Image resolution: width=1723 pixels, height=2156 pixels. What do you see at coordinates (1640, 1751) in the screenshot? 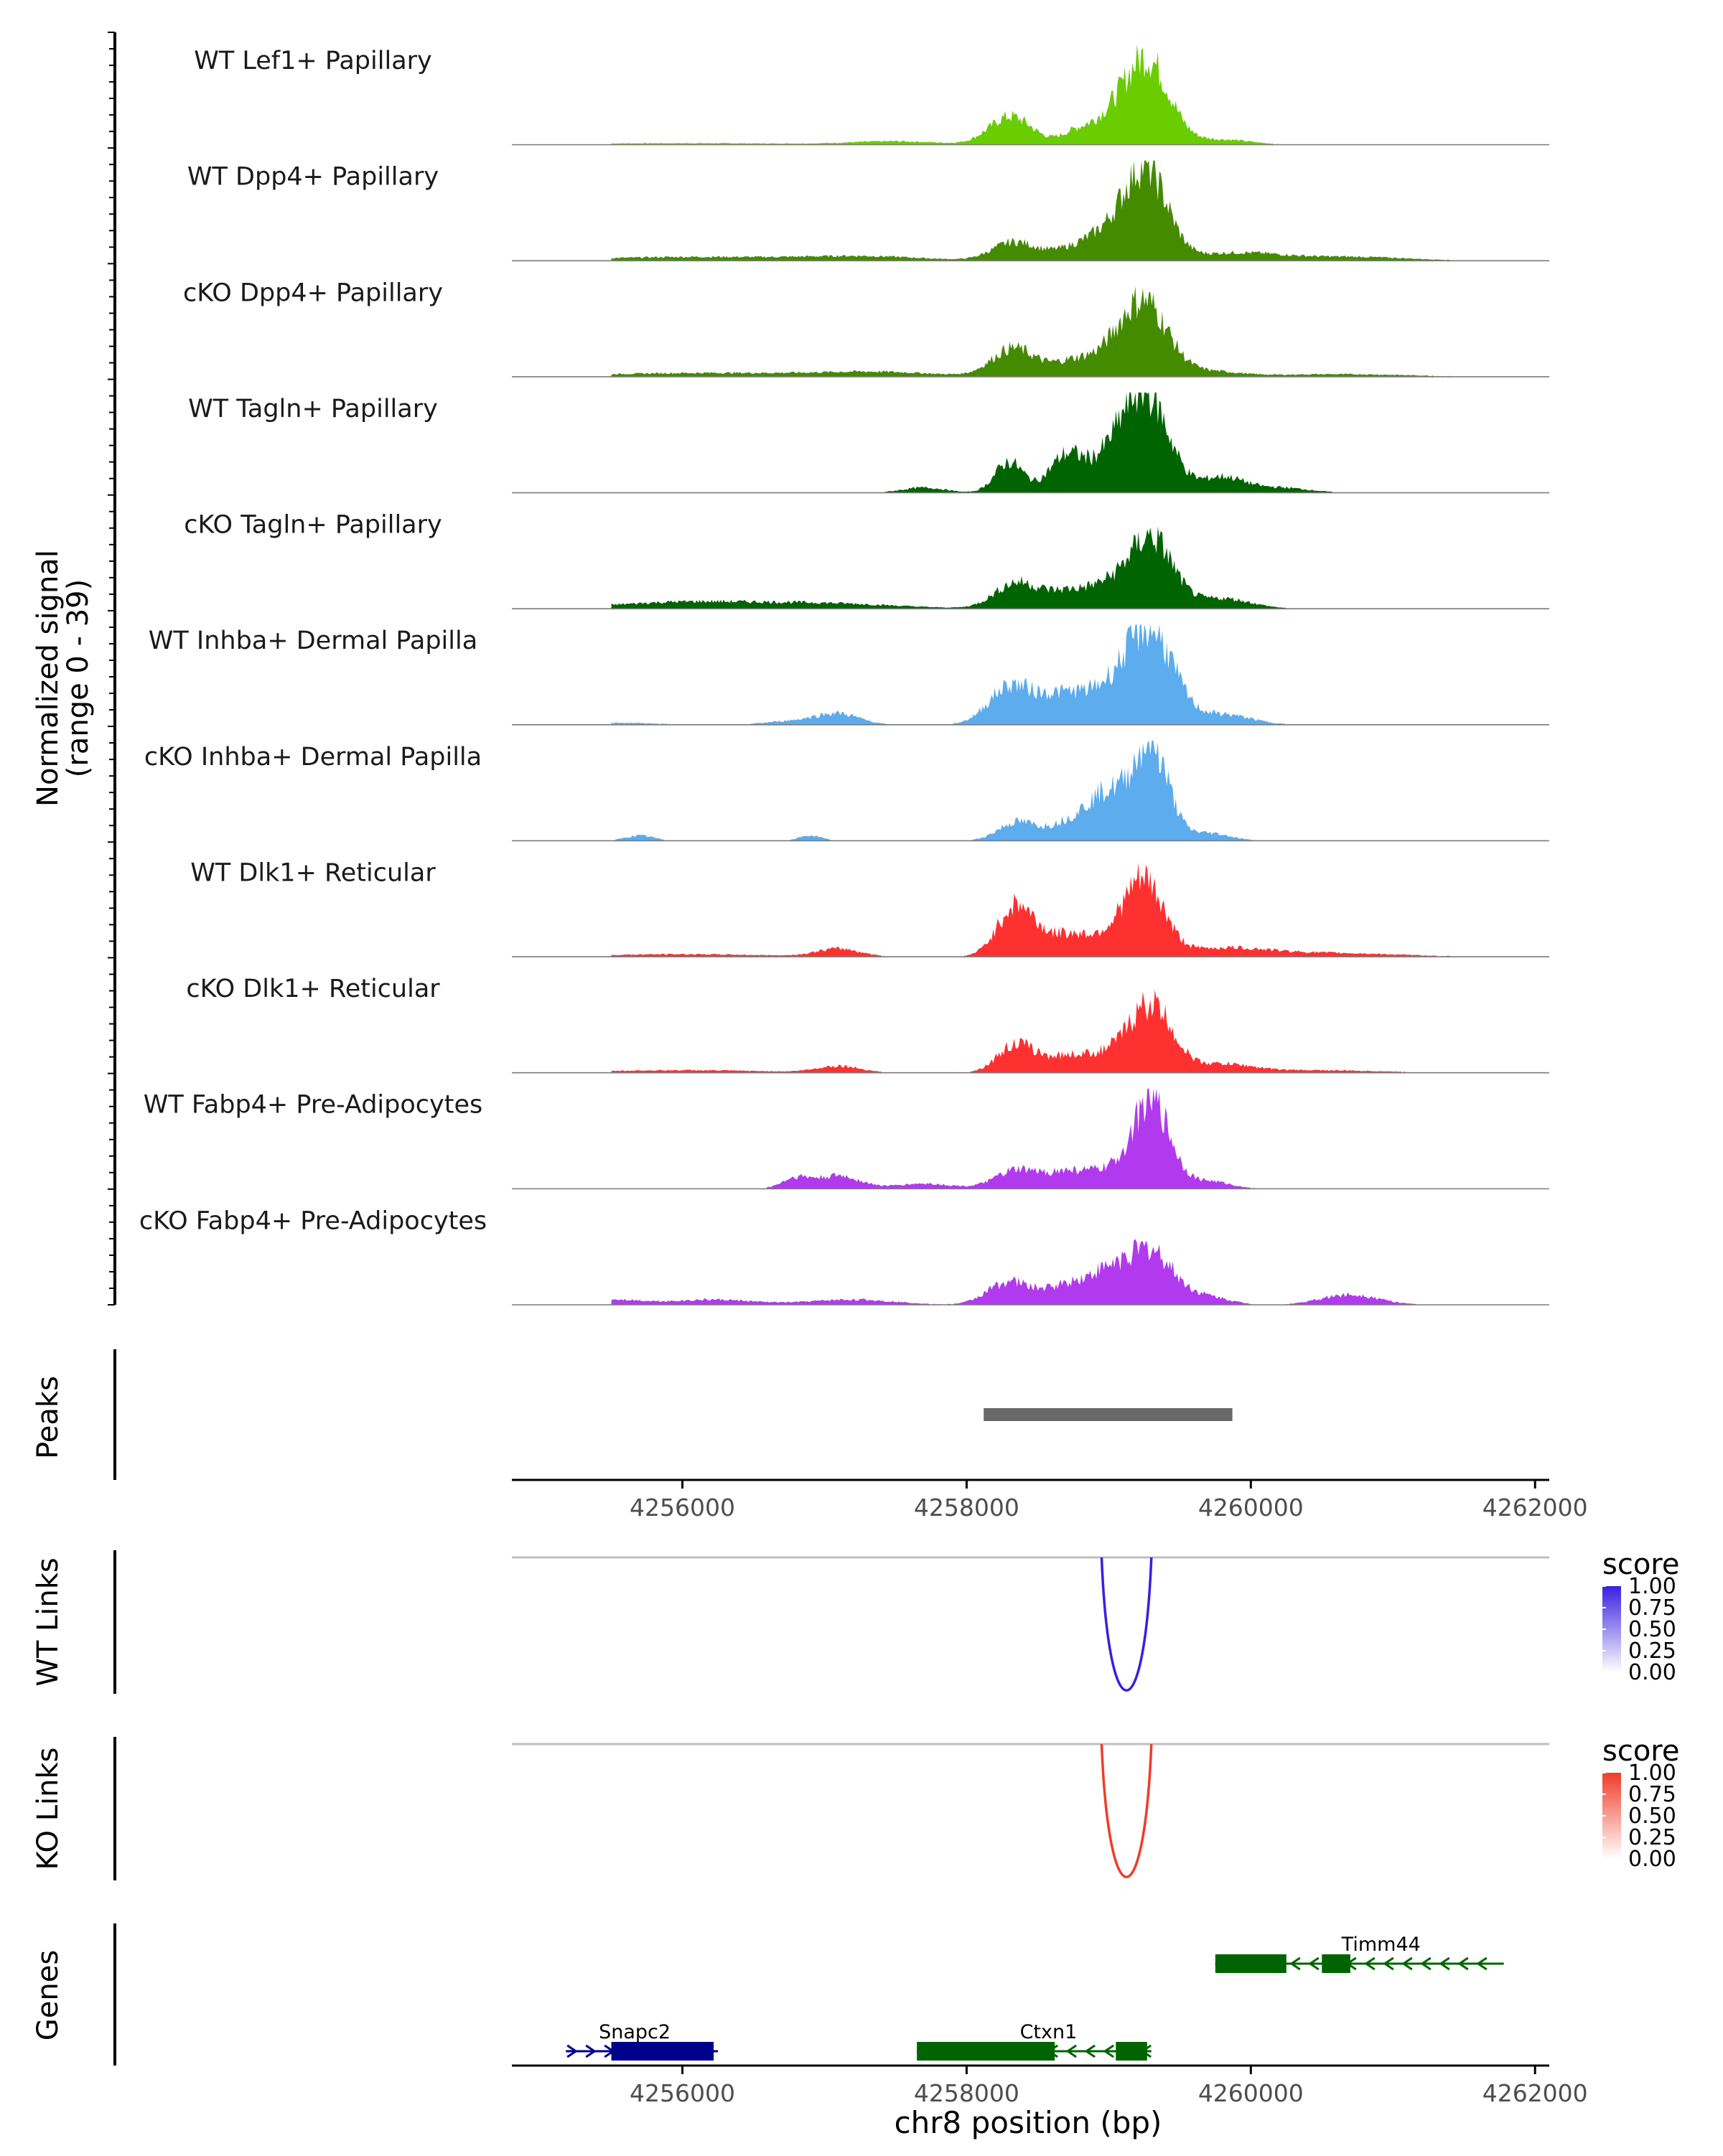
I see `legend-title-1: score` at bounding box center [1640, 1751].